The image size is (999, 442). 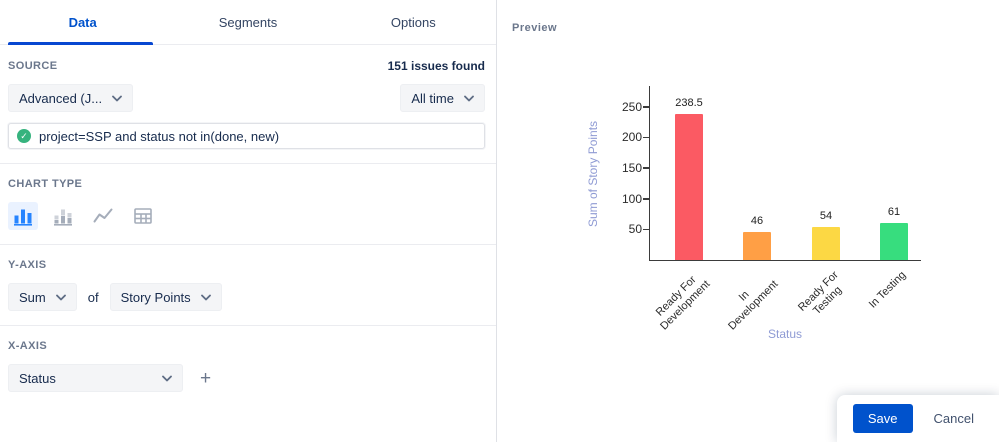 I want to click on aggregation-value: Sum, so click(x=32, y=297).